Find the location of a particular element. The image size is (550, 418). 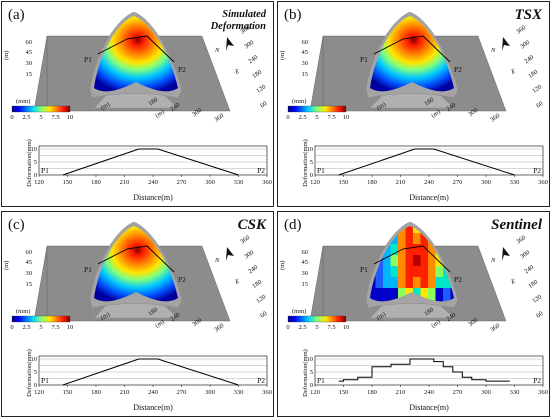

y-tick-label: 360 is located at coordinates (245, 29).